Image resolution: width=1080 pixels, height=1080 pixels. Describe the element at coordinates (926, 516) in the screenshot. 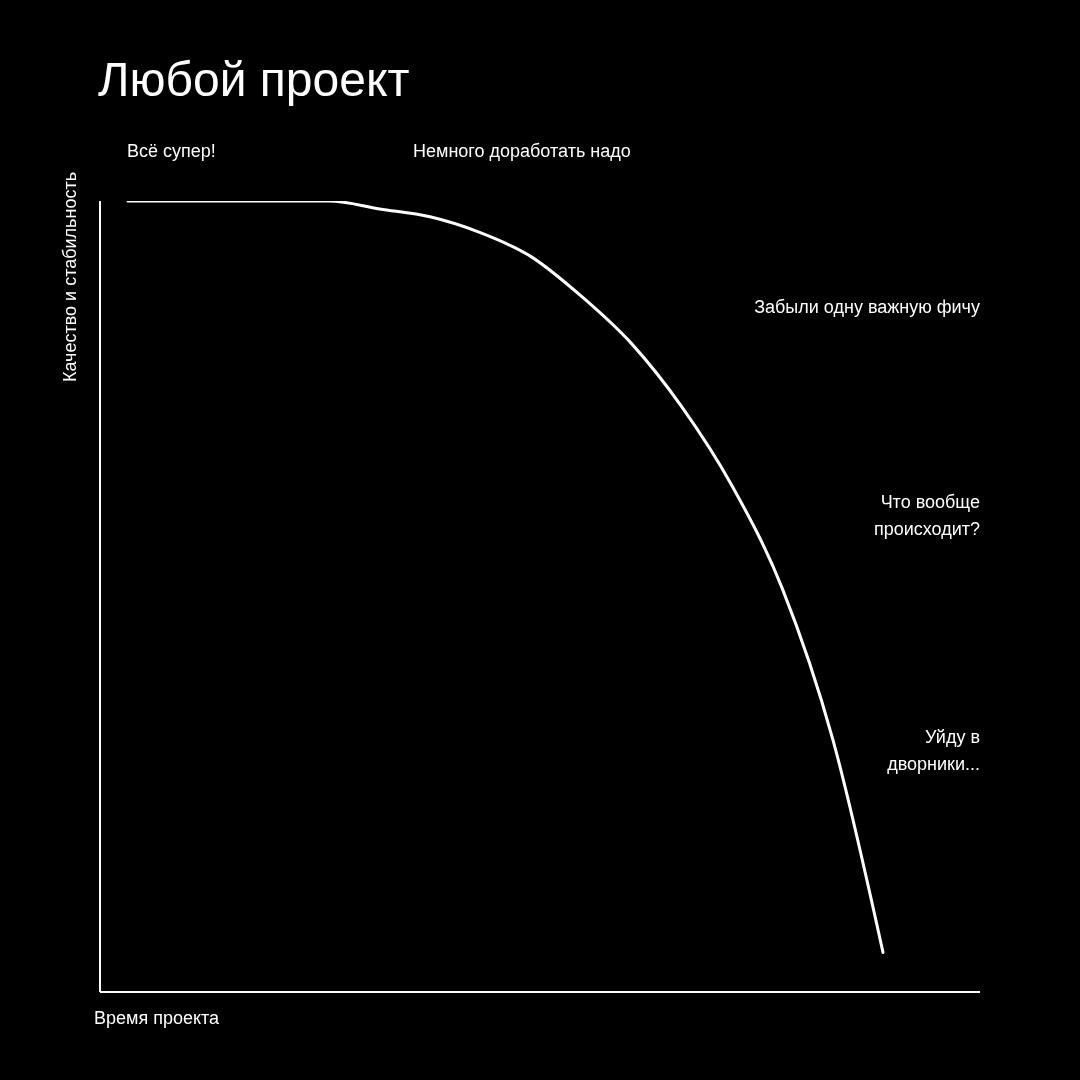

I see `annotation: Что вообще происходит?` at that location.